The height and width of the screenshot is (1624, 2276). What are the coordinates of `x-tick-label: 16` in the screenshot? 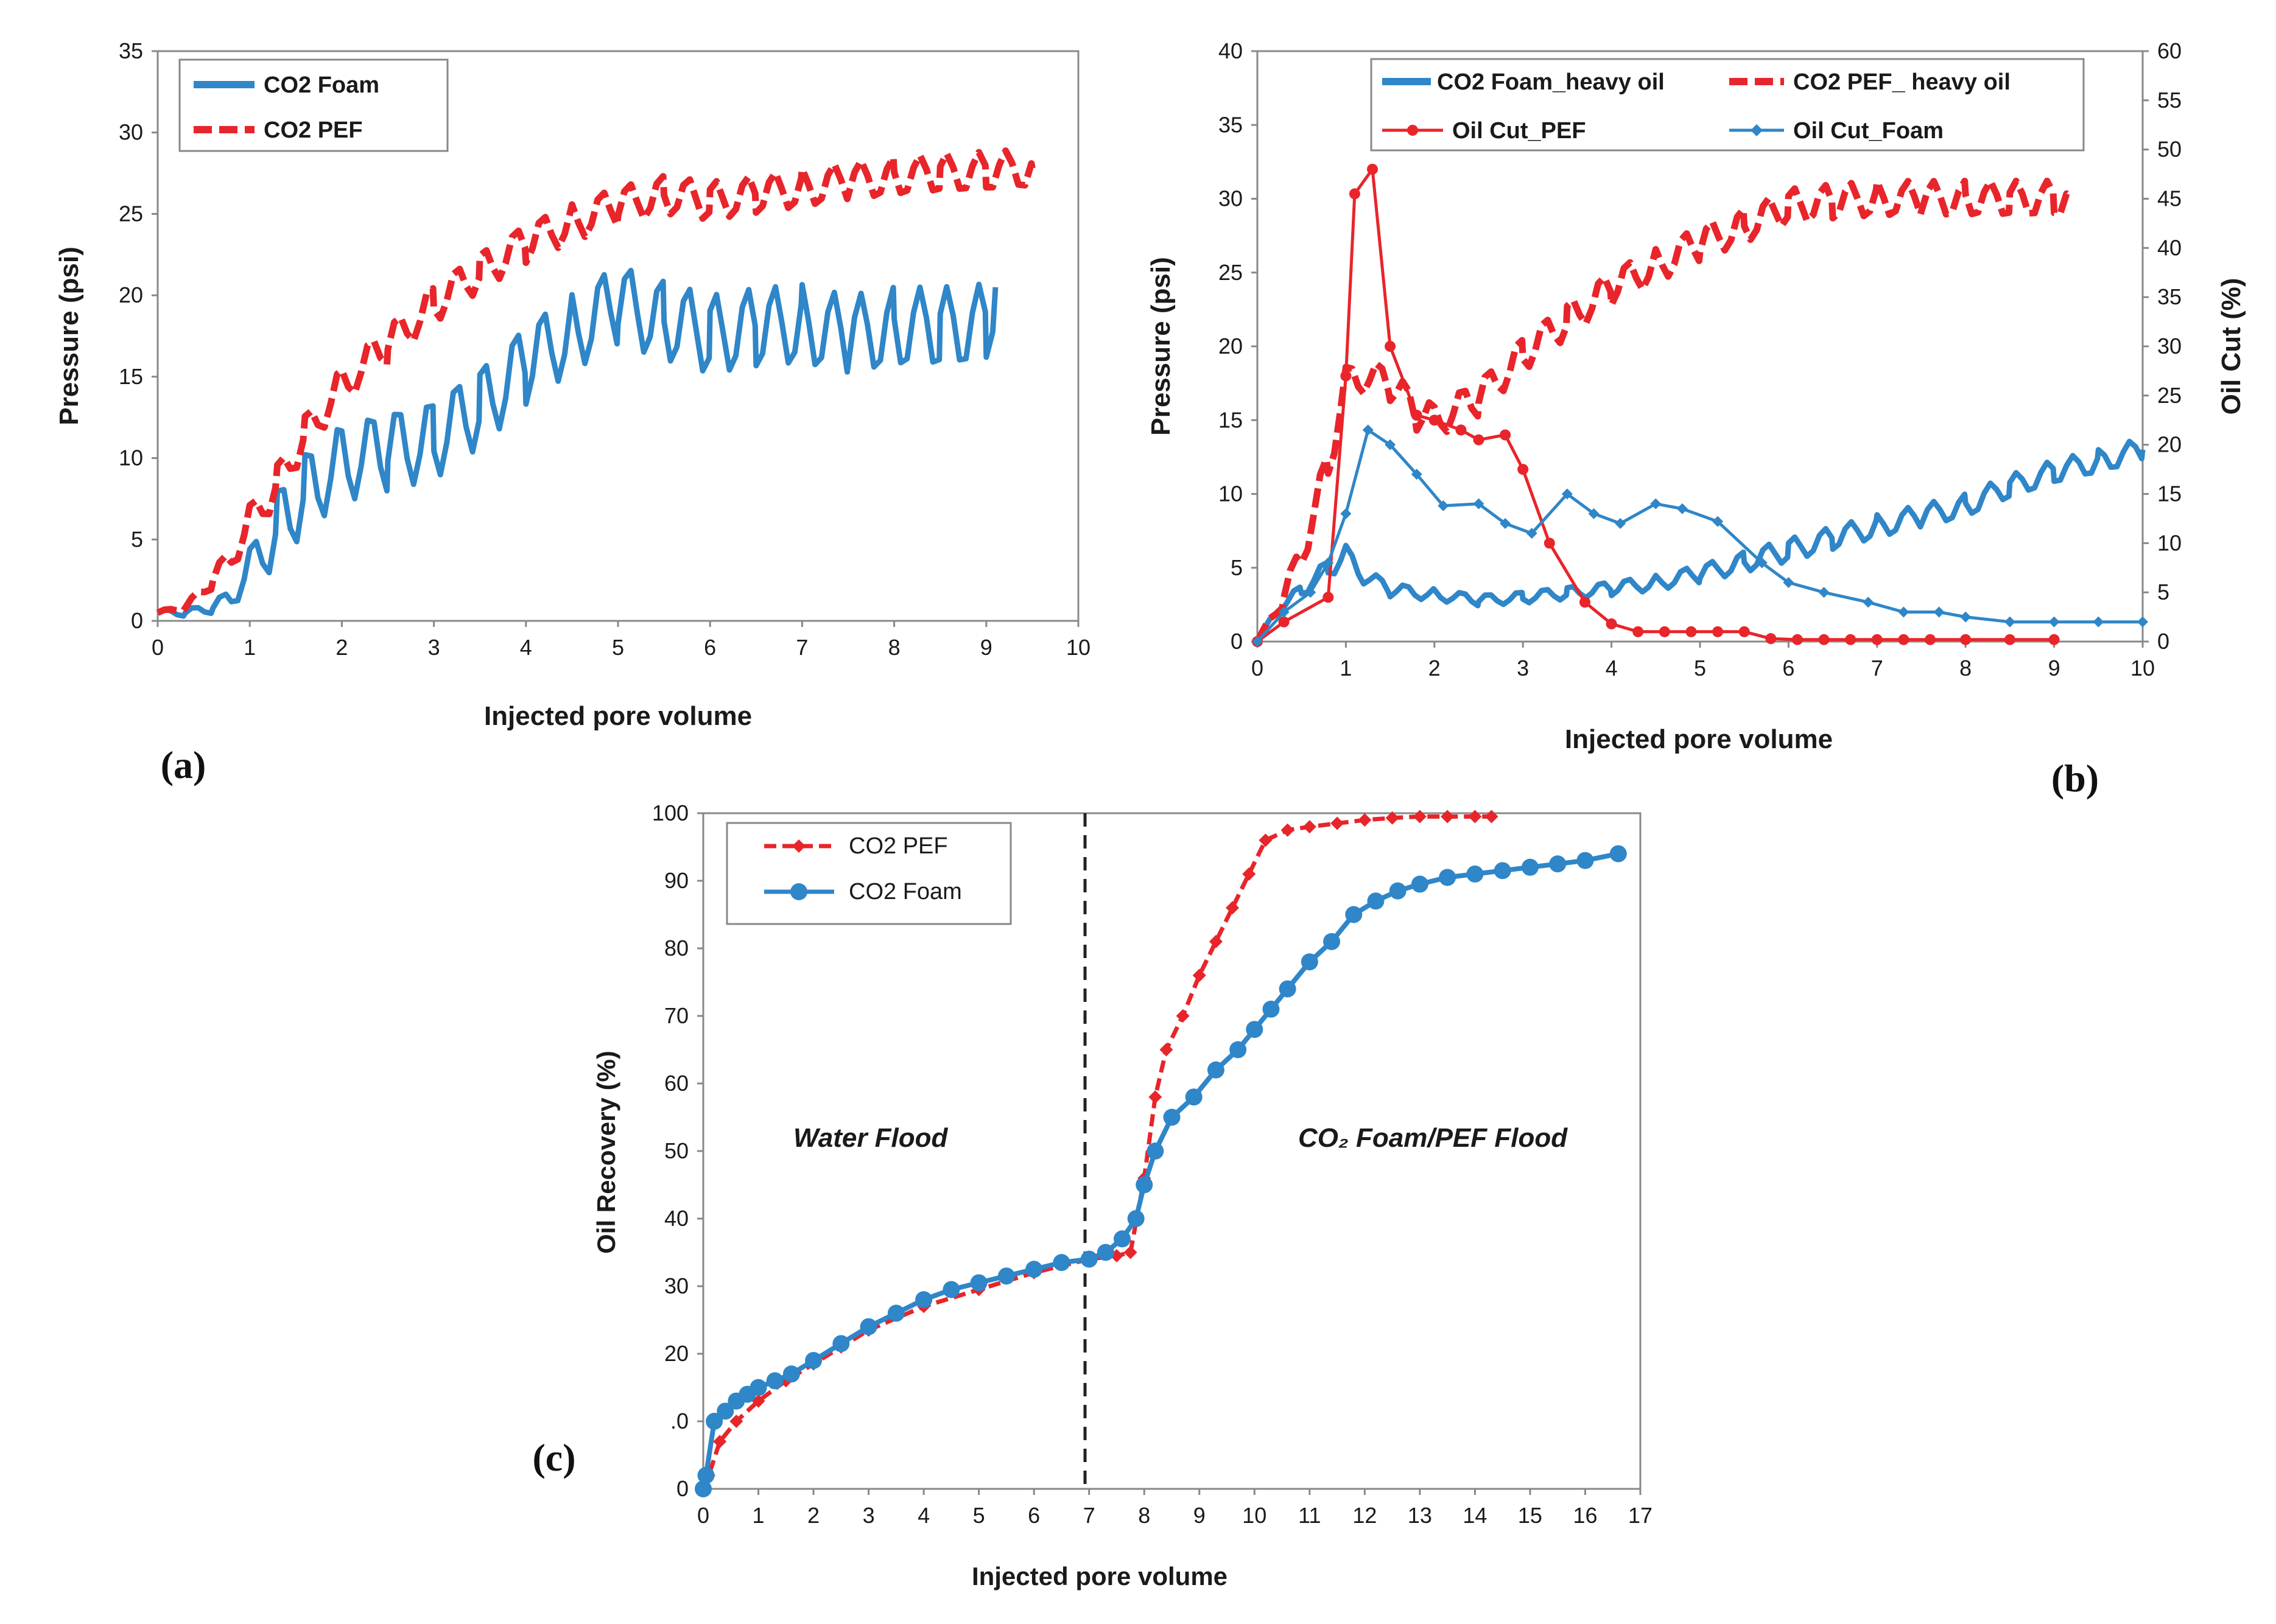 It's located at (1585, 1515).